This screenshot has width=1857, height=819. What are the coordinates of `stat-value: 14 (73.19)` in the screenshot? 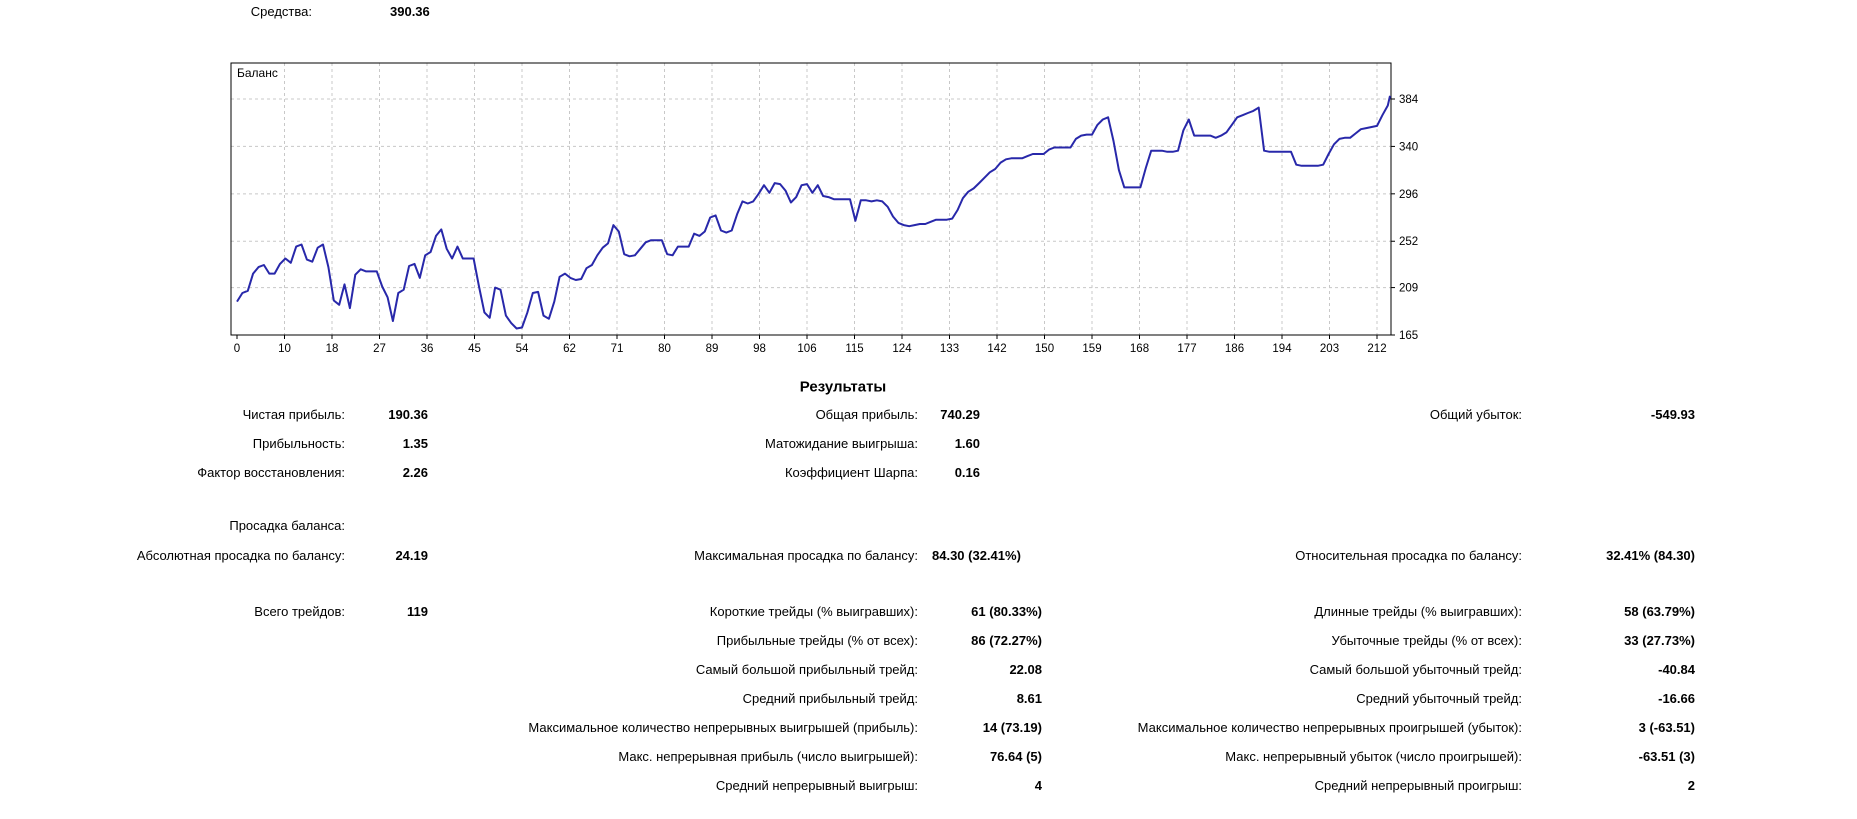 It's located at (1012, 727).